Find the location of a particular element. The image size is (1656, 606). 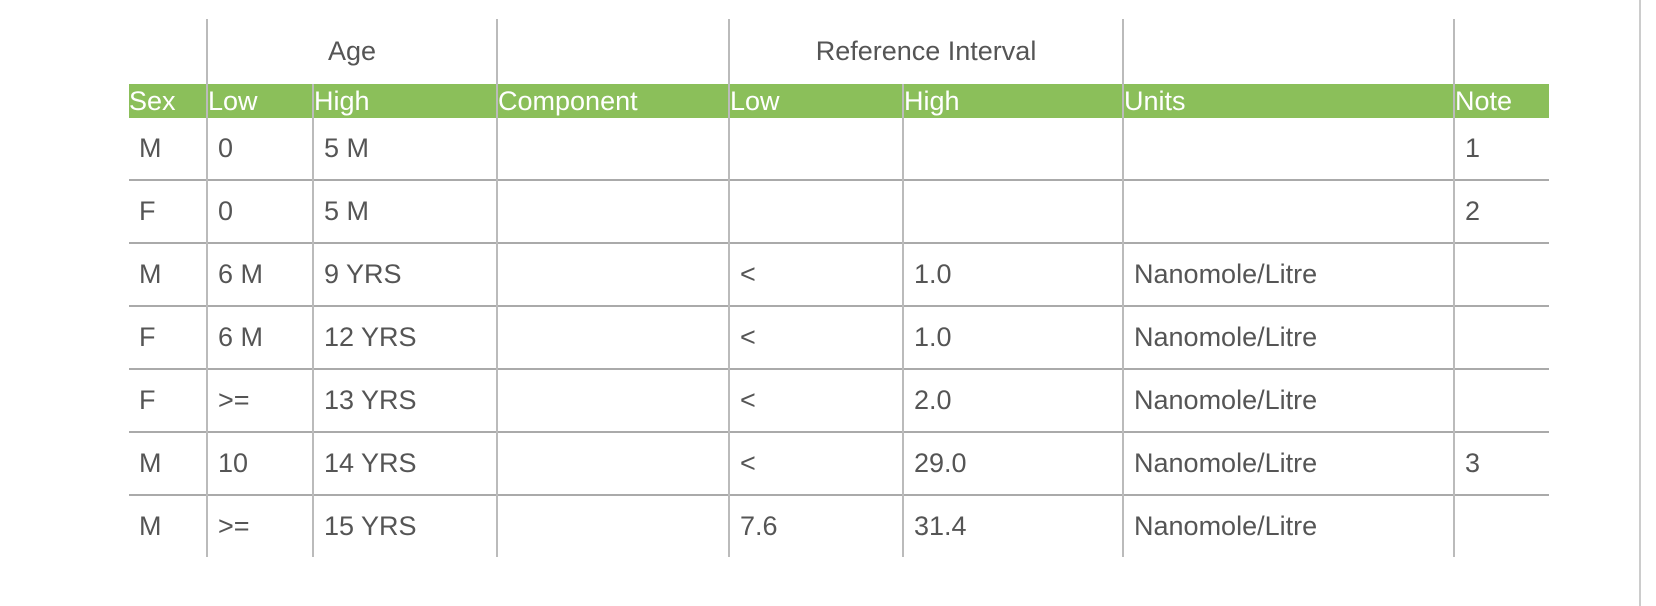

table-row: M >= 15 YRS 7.6 31.4 Nanomole/Litre is located at coordinates (839, 525).